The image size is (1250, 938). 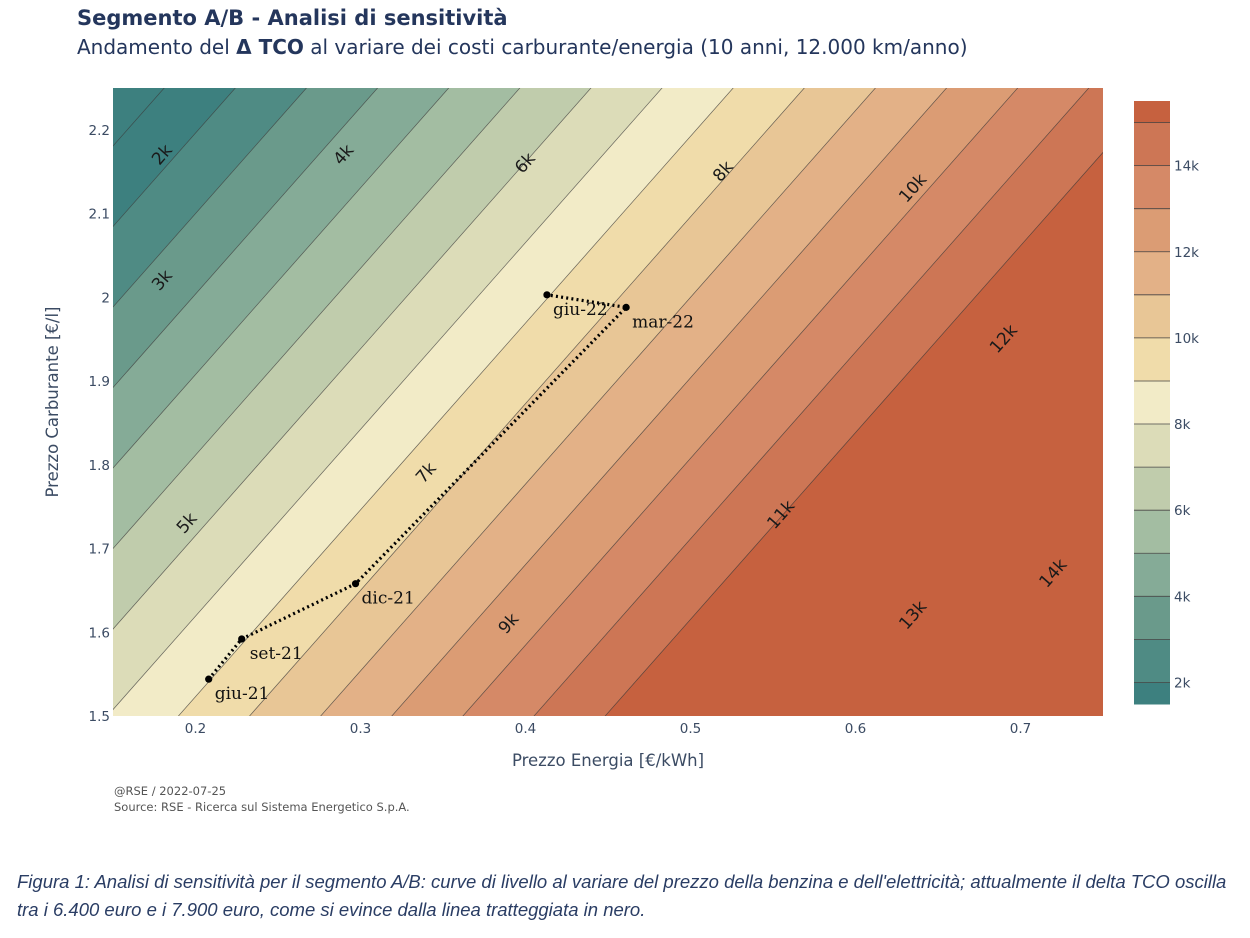 I want to click on y-axis-label: Prezzo Carburante [€/l], so click(x=52, y=402).